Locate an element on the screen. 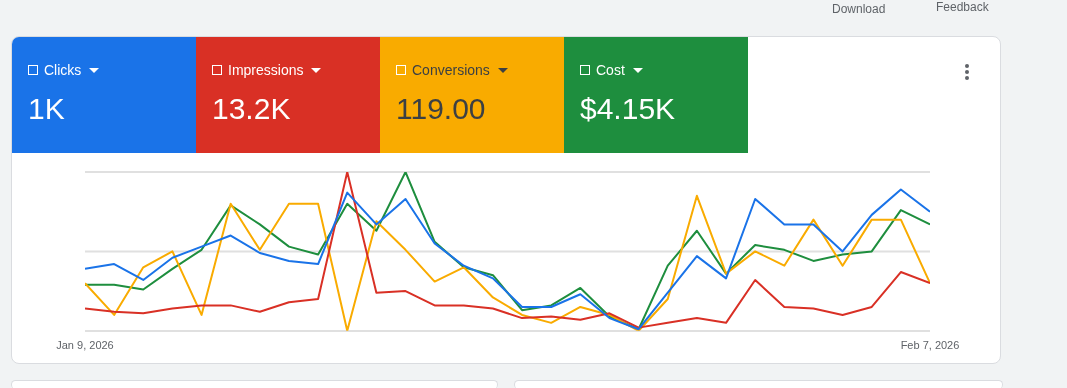 The width and height of the screenshot is (1067, 388). x-tick-label: Feb 7, 2026 is located at coordinates (930, 345).